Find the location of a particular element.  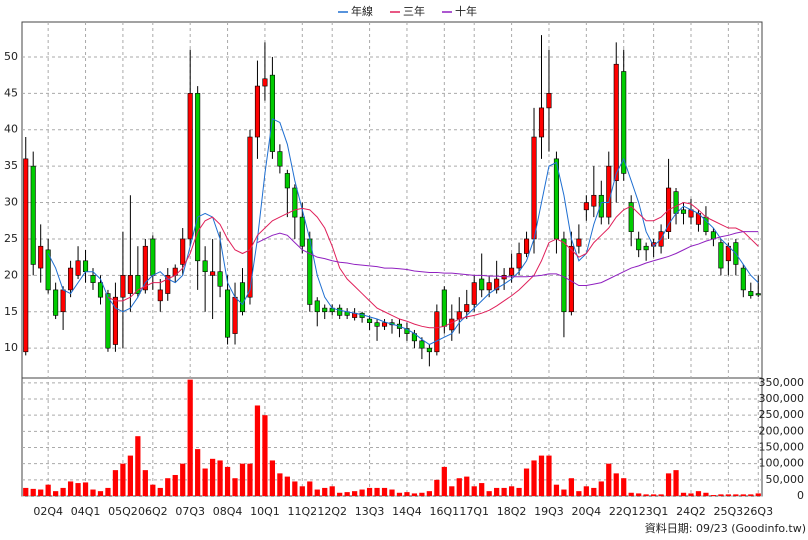

y-tick-label: 10 is located at coordinates (11, 347).